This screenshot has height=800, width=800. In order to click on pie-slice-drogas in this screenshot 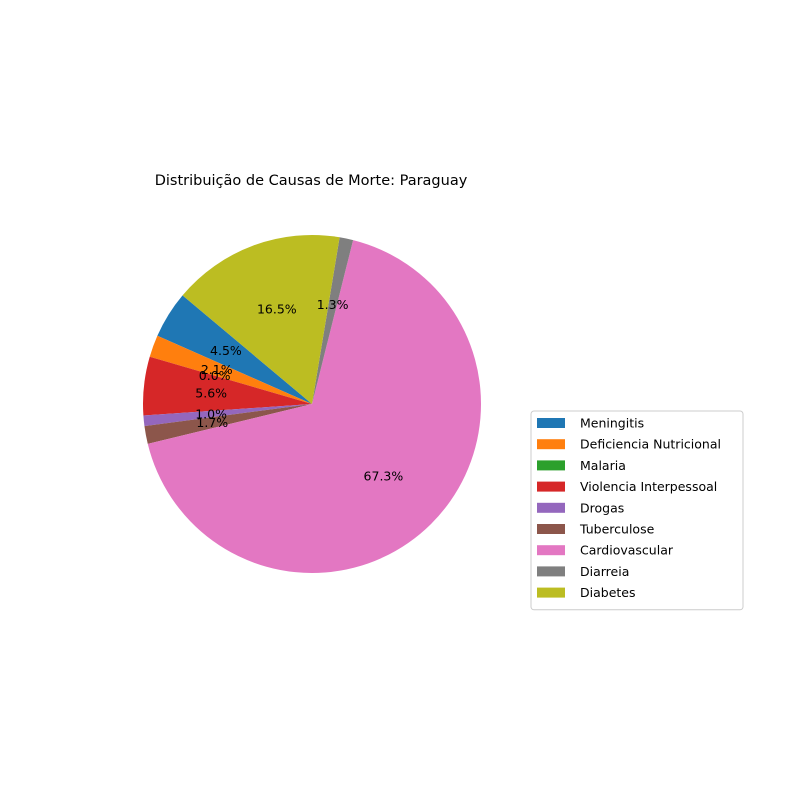, I will do `click(227, 415)`.